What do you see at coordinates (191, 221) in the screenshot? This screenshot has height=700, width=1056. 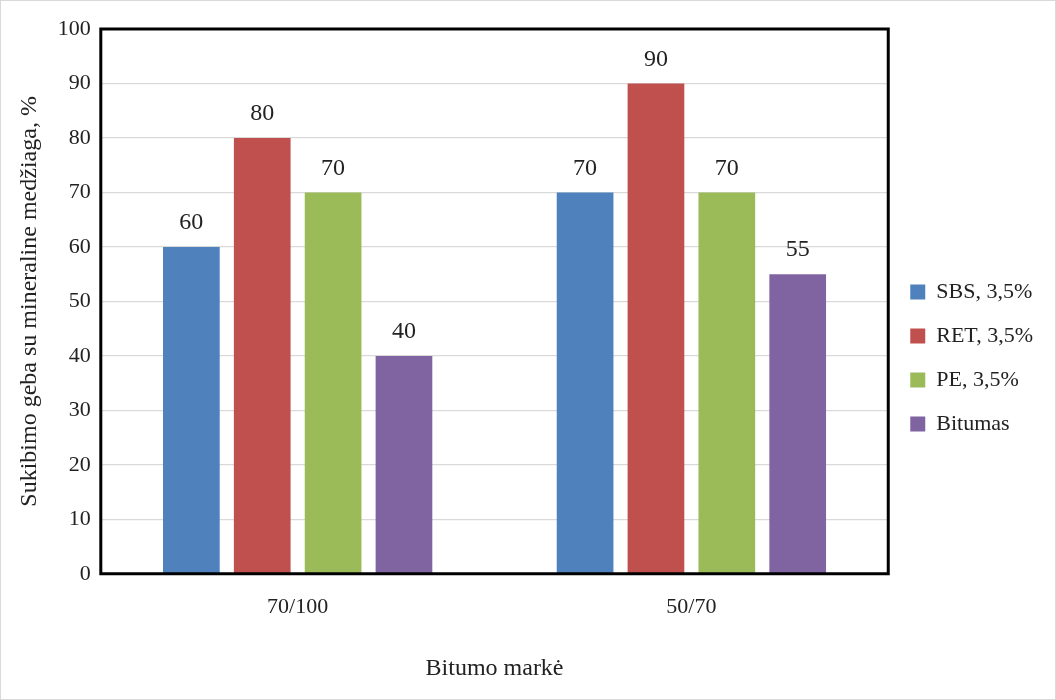 I see `data-label: 60` at bounding box center [191, 221].